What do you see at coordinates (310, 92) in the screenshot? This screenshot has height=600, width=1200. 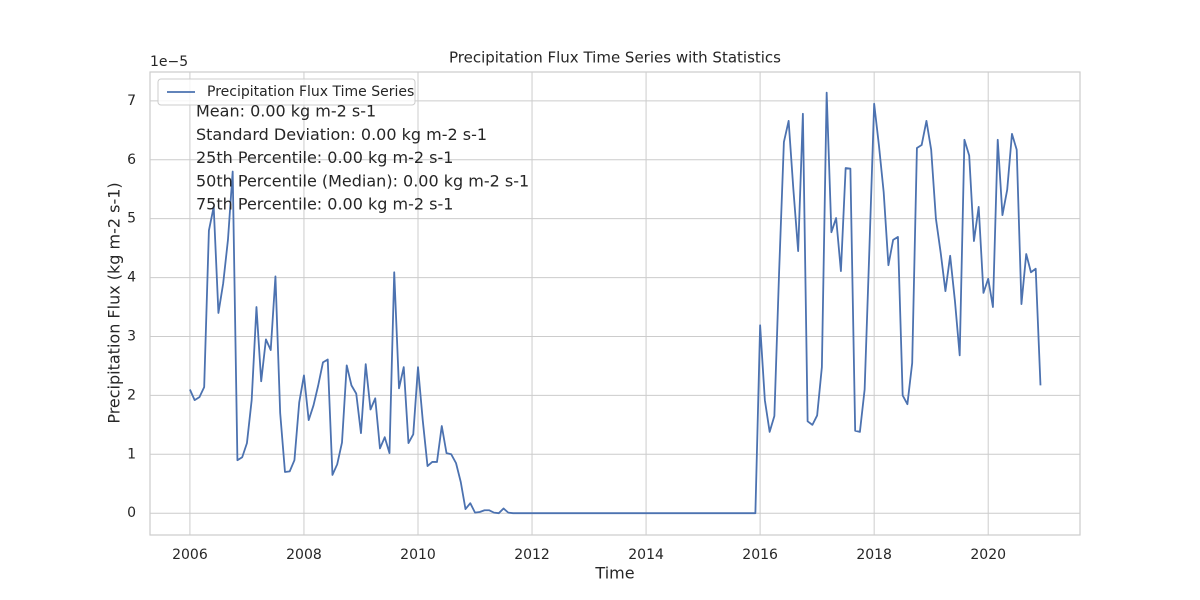 I see `legend-label: Precipitation Flux Time Series` at bounding box center [310, 92].